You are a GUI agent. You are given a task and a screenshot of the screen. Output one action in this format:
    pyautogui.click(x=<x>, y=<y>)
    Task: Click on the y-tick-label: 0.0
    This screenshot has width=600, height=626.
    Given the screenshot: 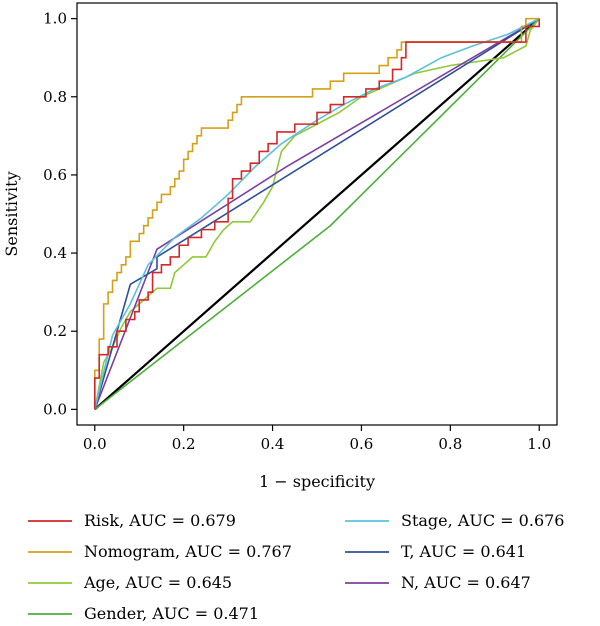 What is the action you would take?
    pyautogui.click(x=55, y=409)
    